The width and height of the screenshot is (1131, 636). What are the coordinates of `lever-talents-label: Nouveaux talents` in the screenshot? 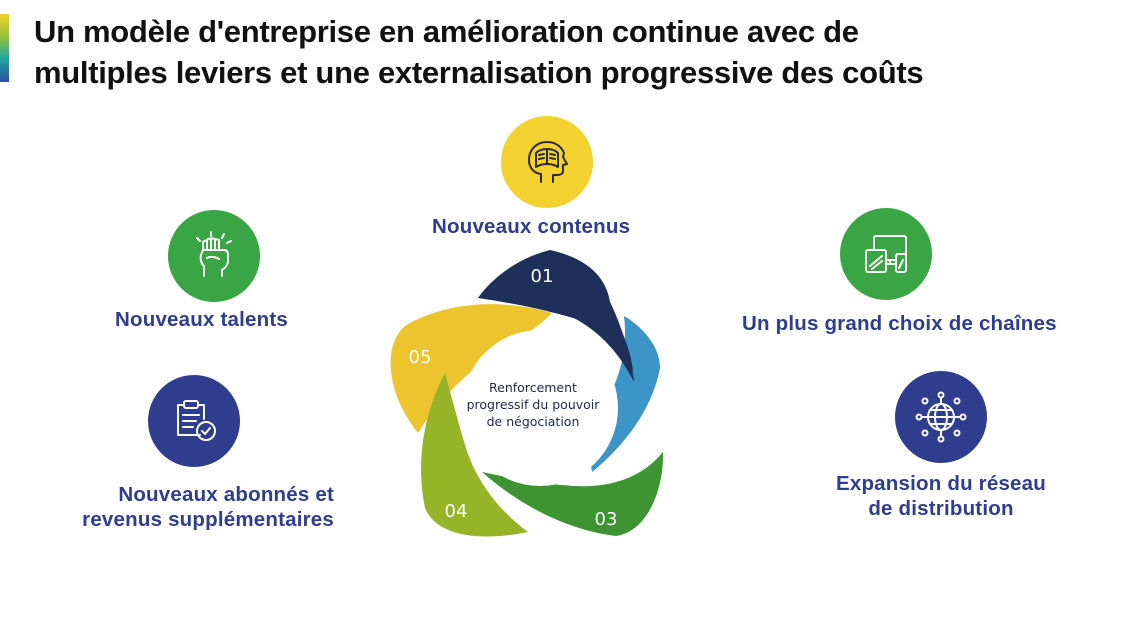 It's located at (201, 319).